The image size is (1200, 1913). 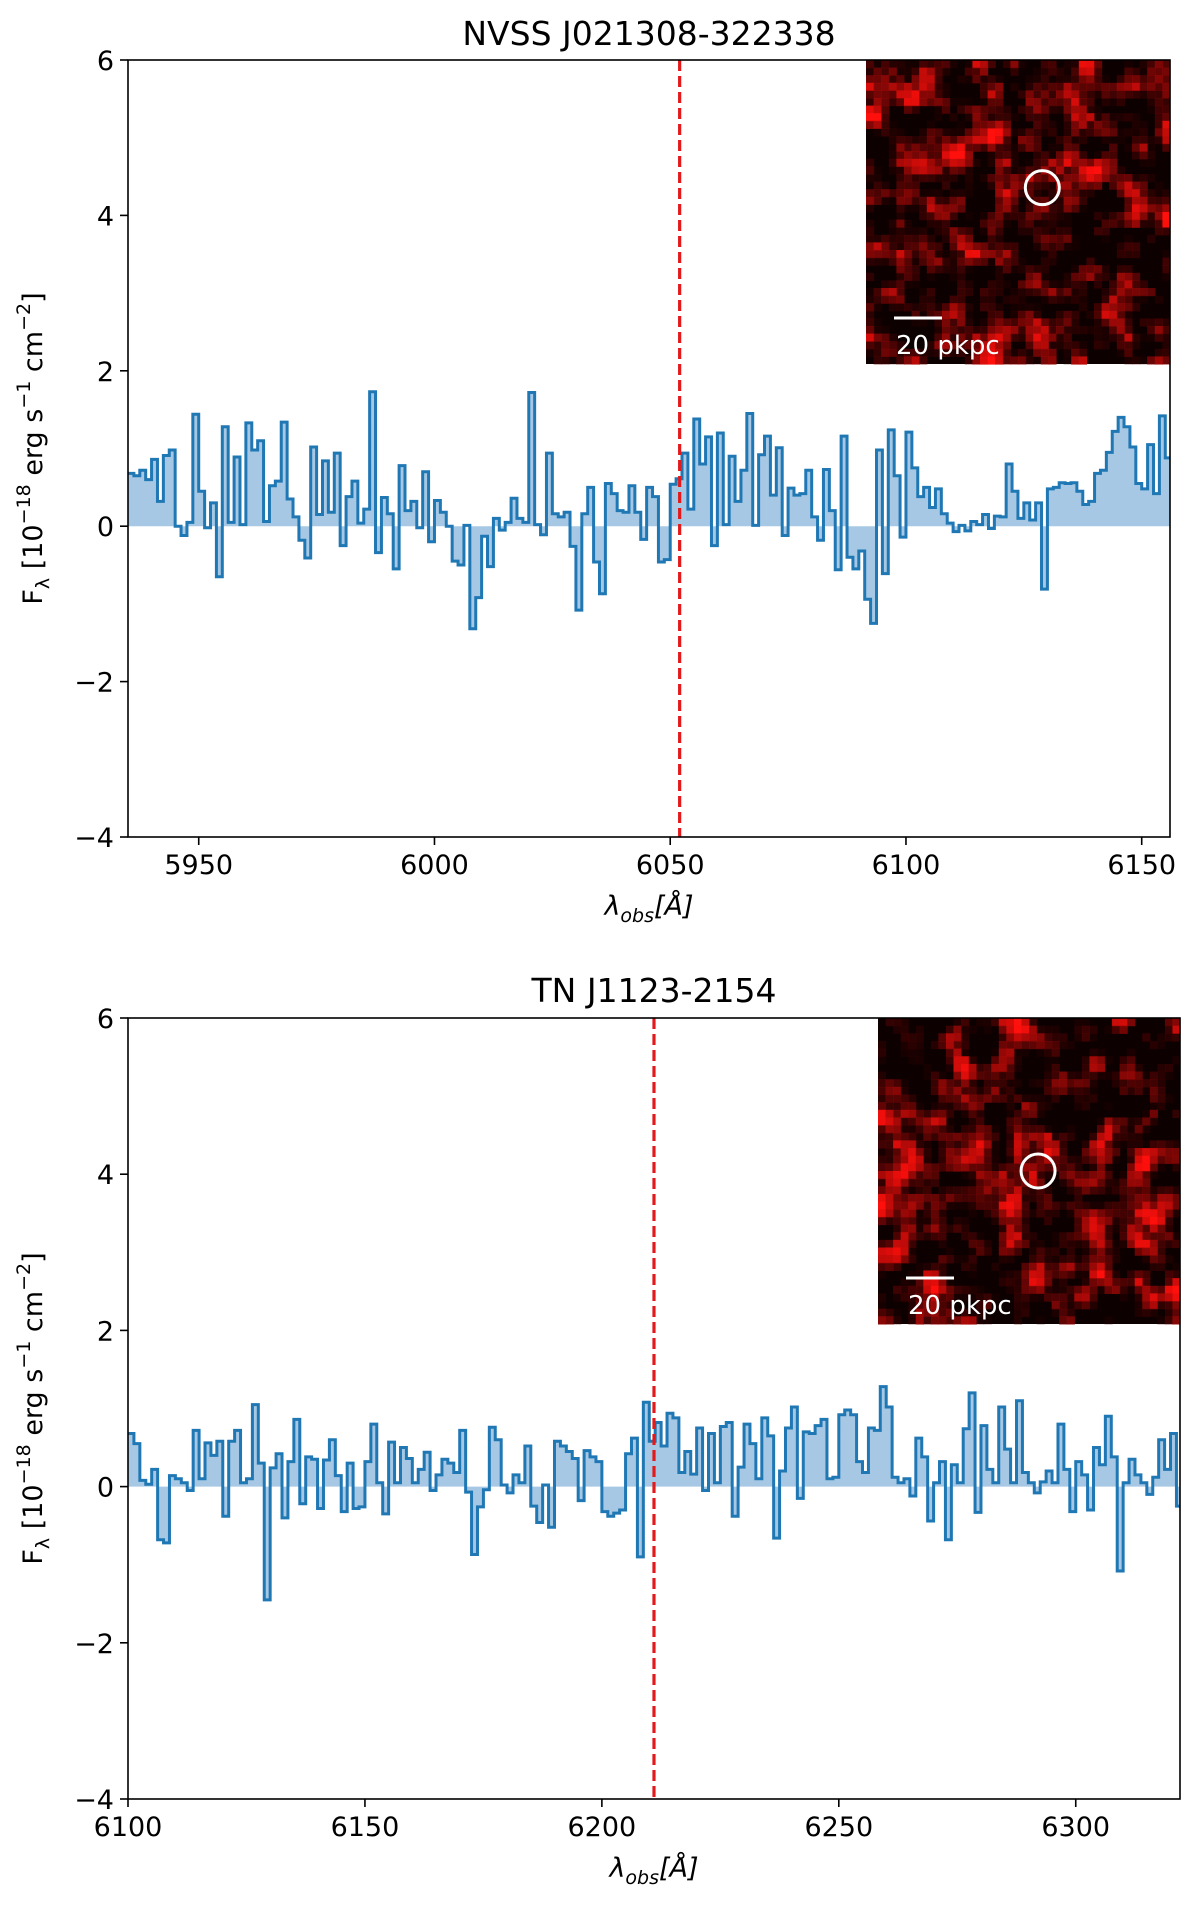 What do you see at coordinates (434, 865) in the screenshot?
I see `x-tick-label: 6000` at bounding box center [434, 865].